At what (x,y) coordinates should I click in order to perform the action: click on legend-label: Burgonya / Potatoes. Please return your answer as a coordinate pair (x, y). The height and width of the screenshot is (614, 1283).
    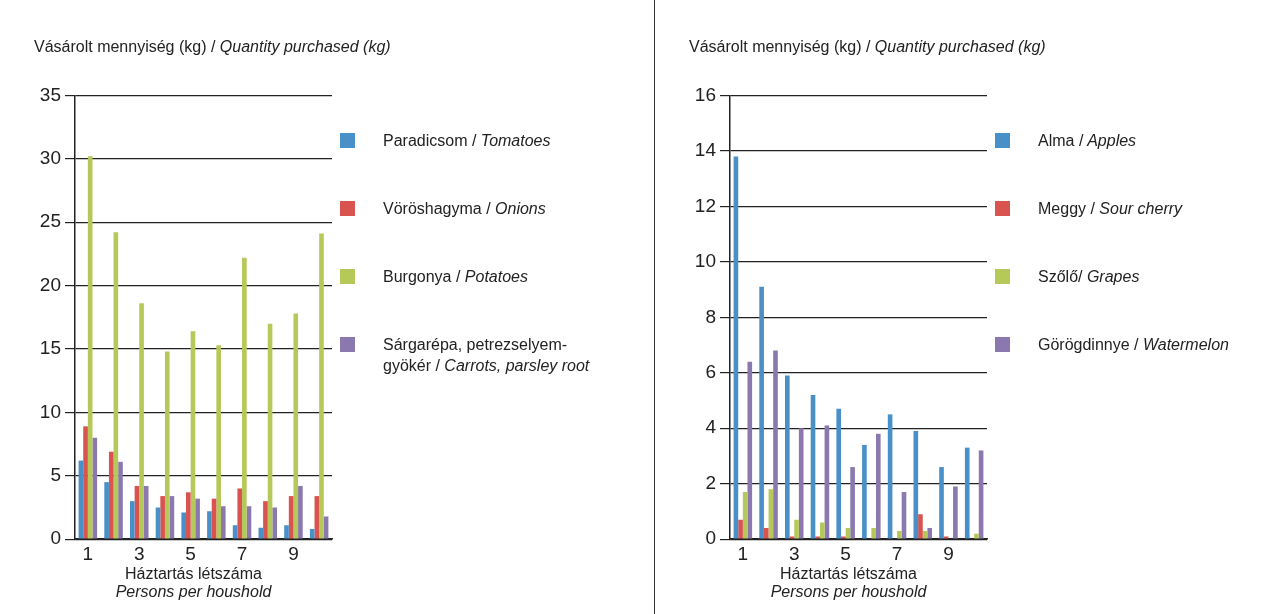
    Looking at the image, I should click on (455, 276).